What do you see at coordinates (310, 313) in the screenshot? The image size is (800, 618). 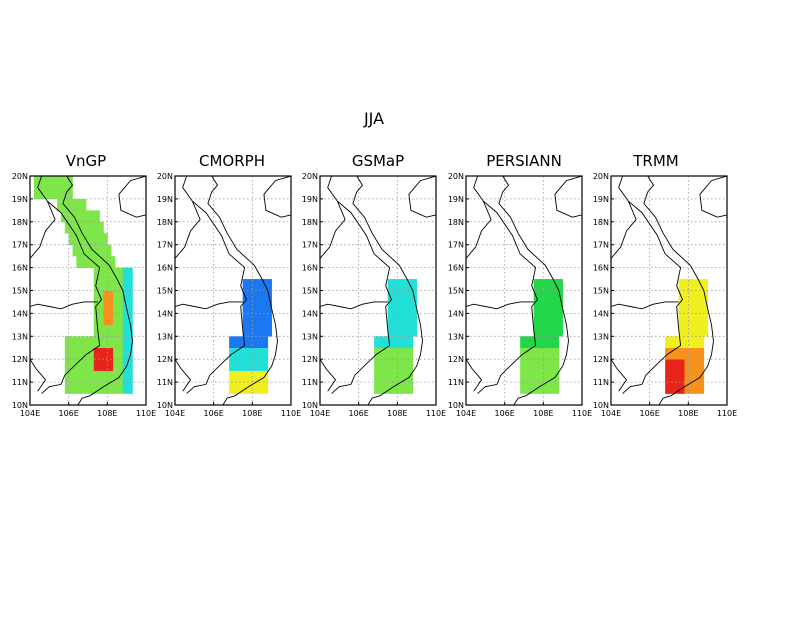 I see `lat-tick-label: 14N` at bounding box center [310, 313].